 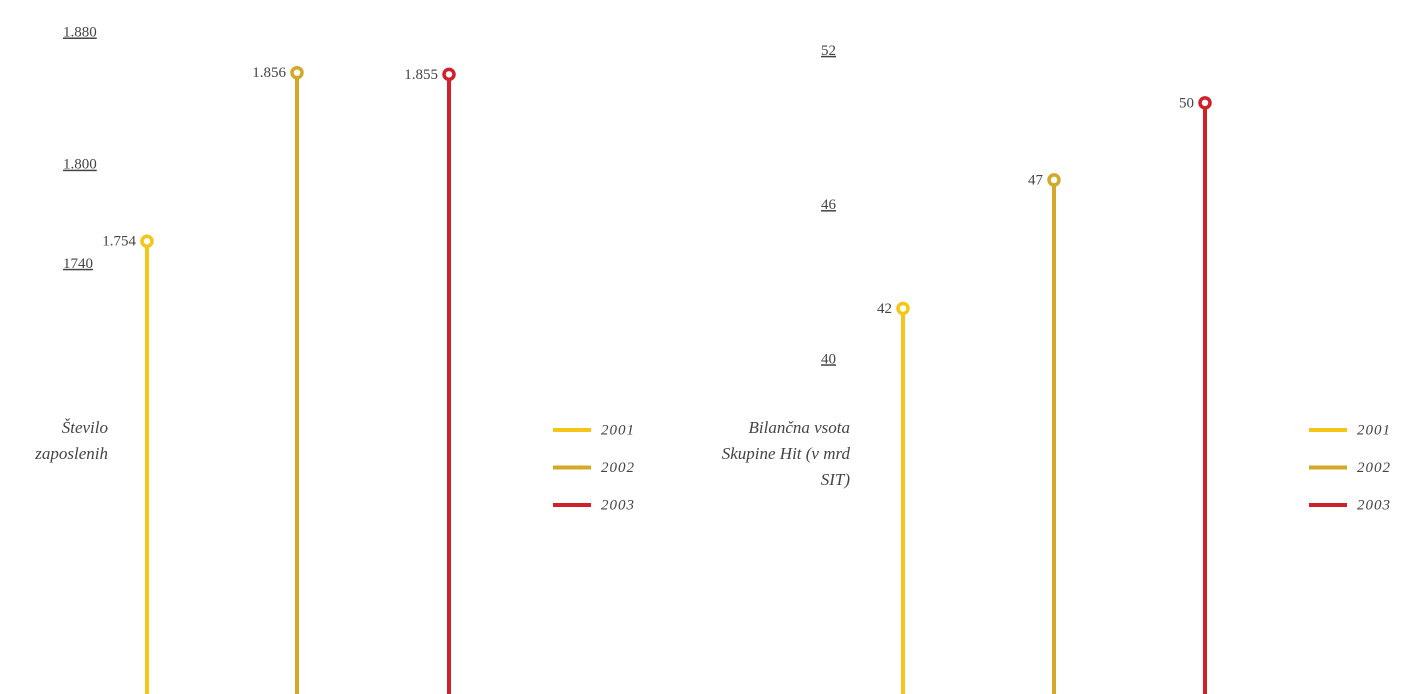 I want to click on value-label: 1.855, so click(x=421, y=75).